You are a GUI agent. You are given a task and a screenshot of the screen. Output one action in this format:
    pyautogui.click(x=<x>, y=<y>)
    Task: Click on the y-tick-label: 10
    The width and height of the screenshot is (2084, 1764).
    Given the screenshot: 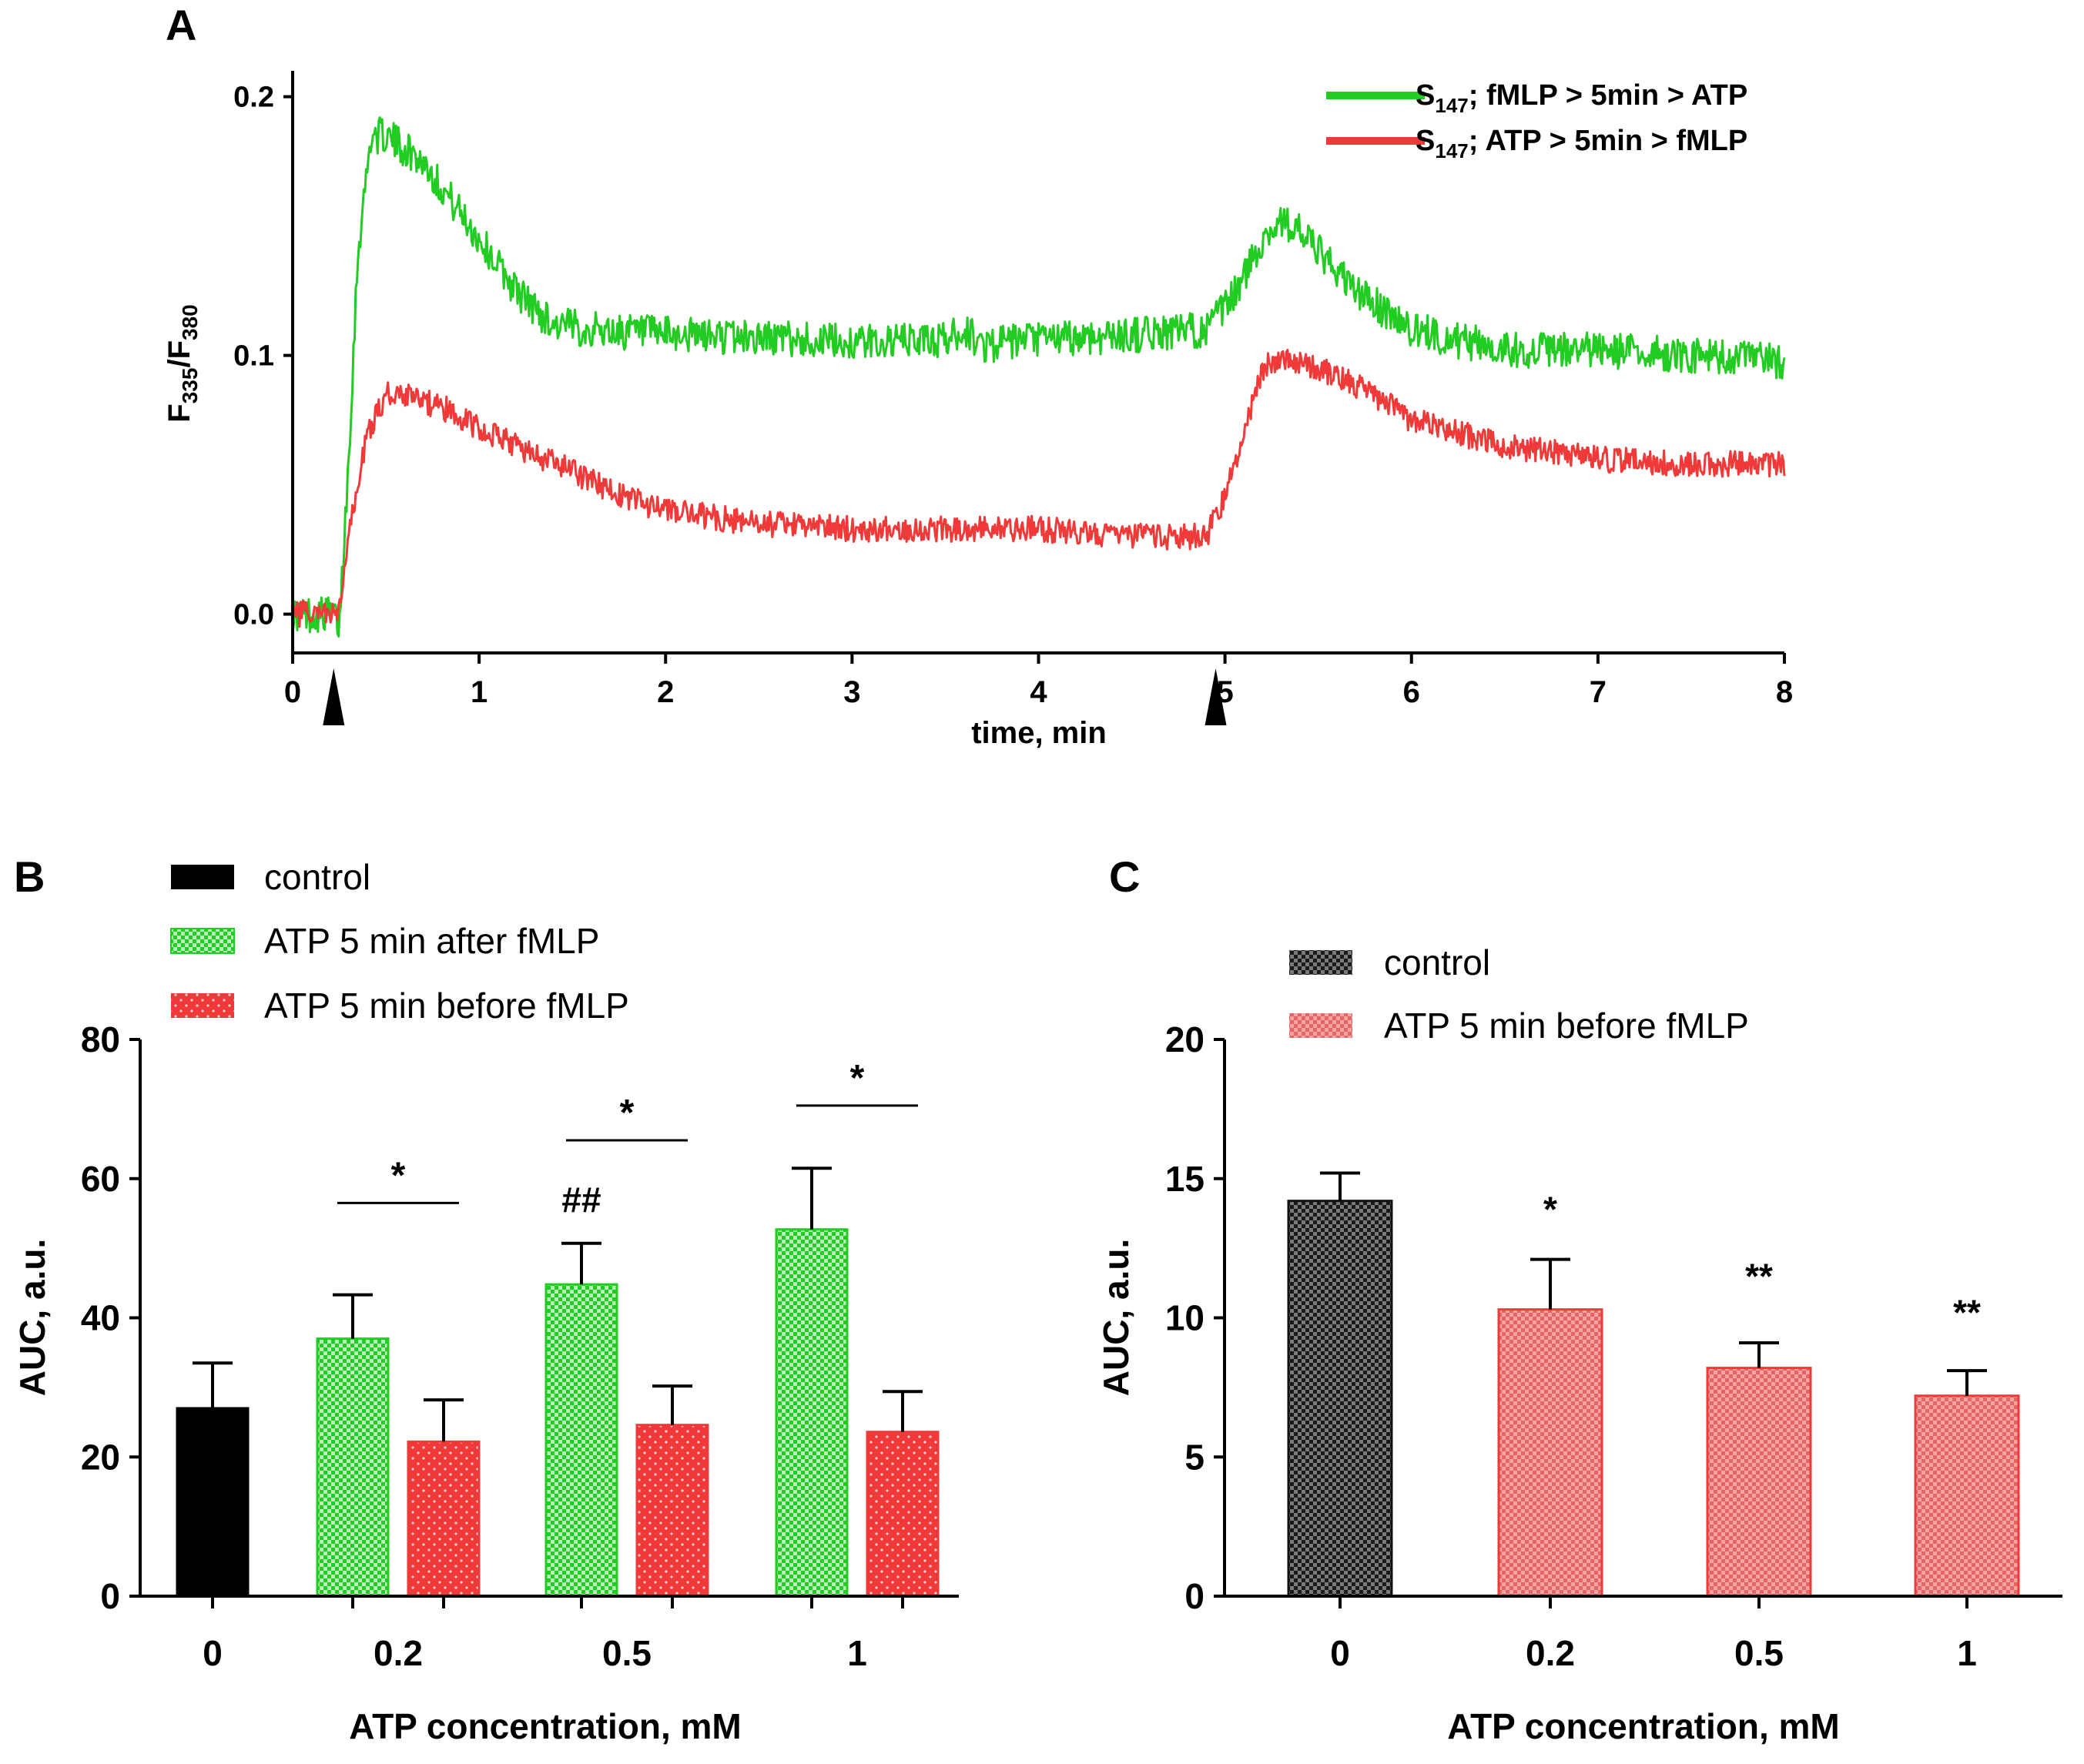 What is the action you would take?
    pyautogui.click(x=1184, y=1318)
    